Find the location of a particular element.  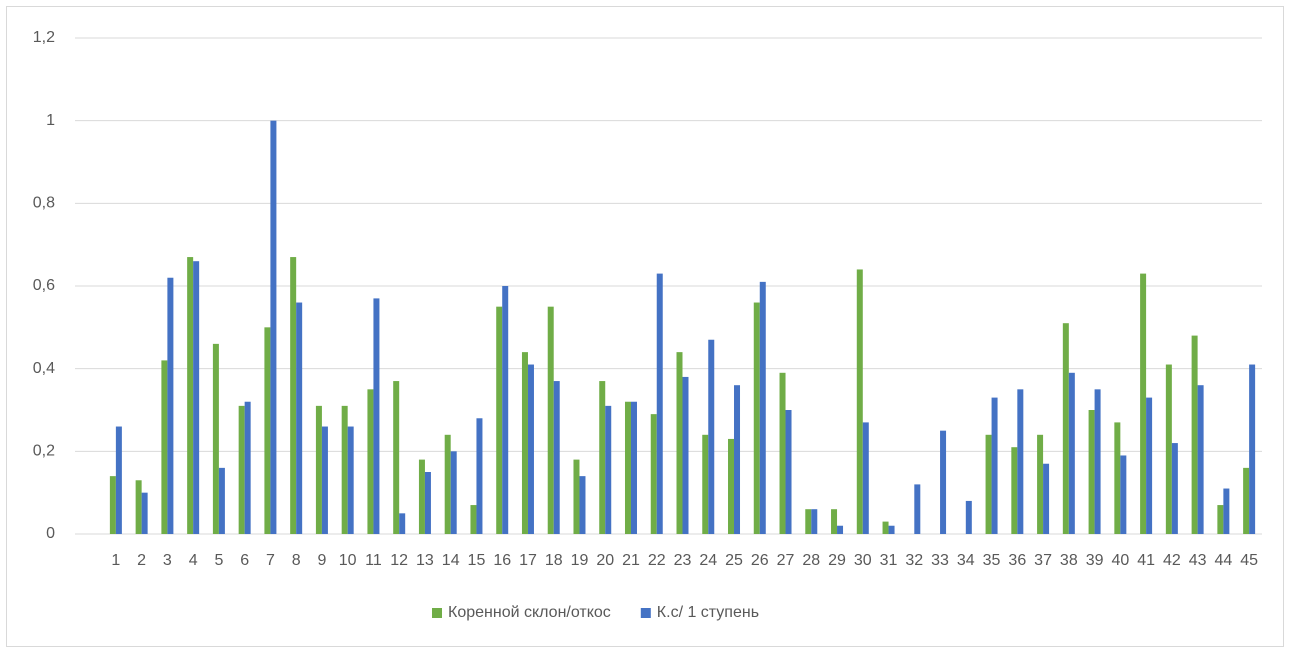

y-tick-label: 1 is located at coordinates (50, 120).